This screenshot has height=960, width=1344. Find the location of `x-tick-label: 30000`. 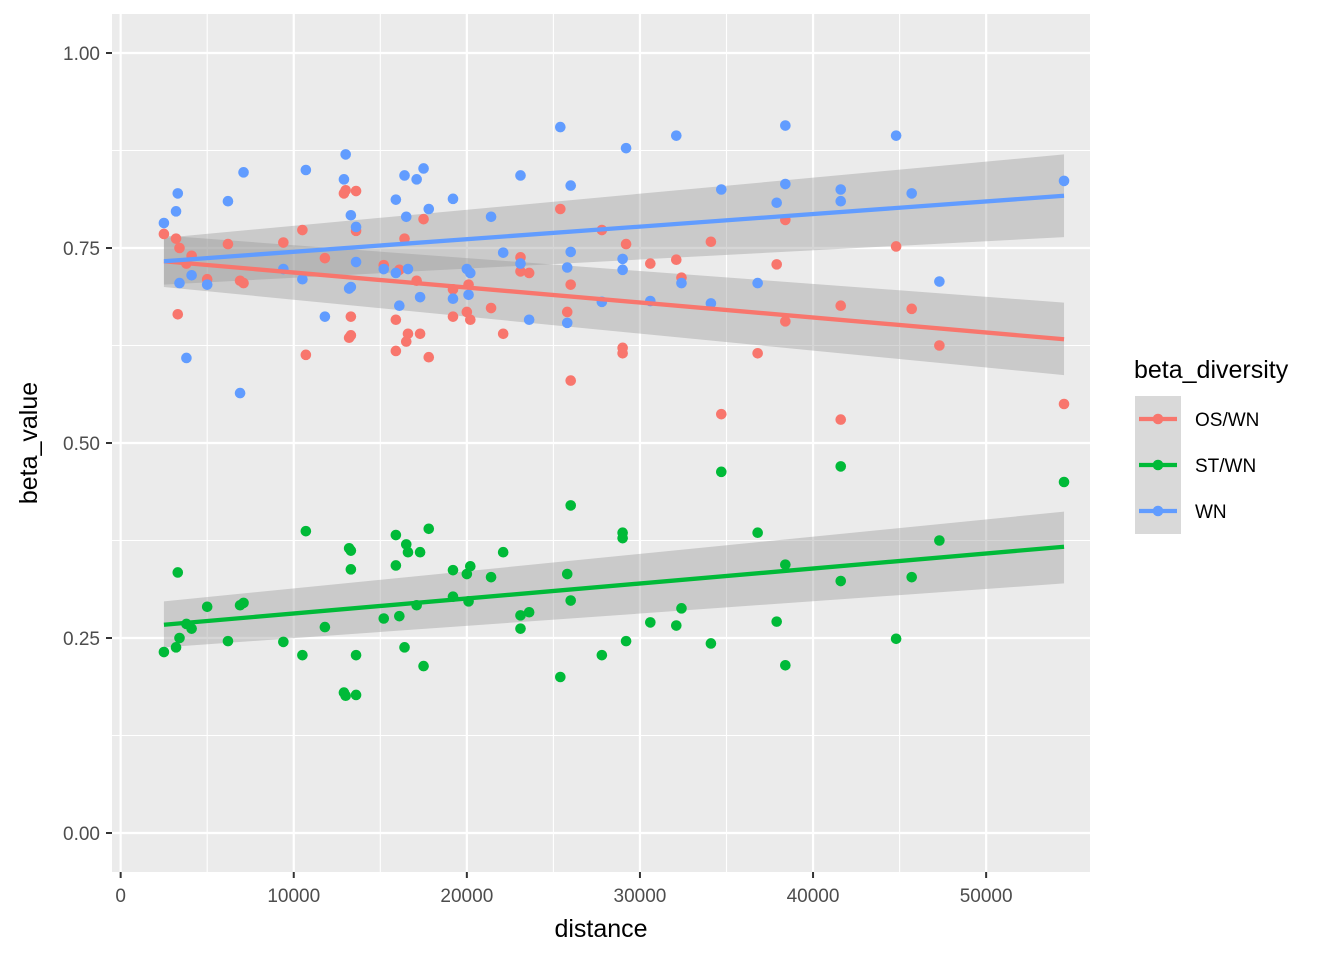

x-tick-label: 30000 is located at coordinates (640, 896).